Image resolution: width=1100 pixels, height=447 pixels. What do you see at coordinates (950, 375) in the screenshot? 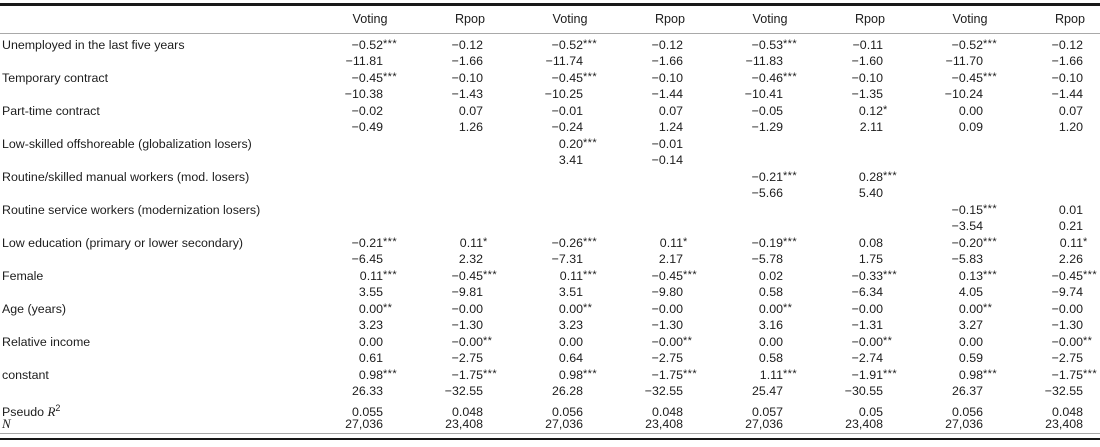
I see `coef-value: 0.98 ***` at bounding box center [950, 375].